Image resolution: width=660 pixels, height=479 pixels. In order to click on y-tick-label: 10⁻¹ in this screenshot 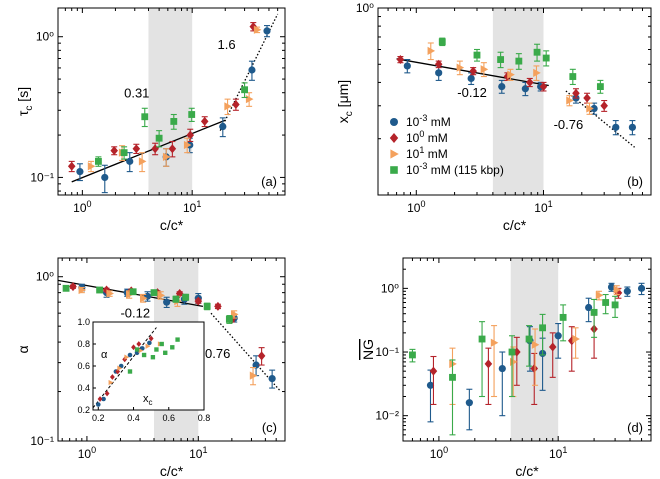, I will do `click(387, 352)`.